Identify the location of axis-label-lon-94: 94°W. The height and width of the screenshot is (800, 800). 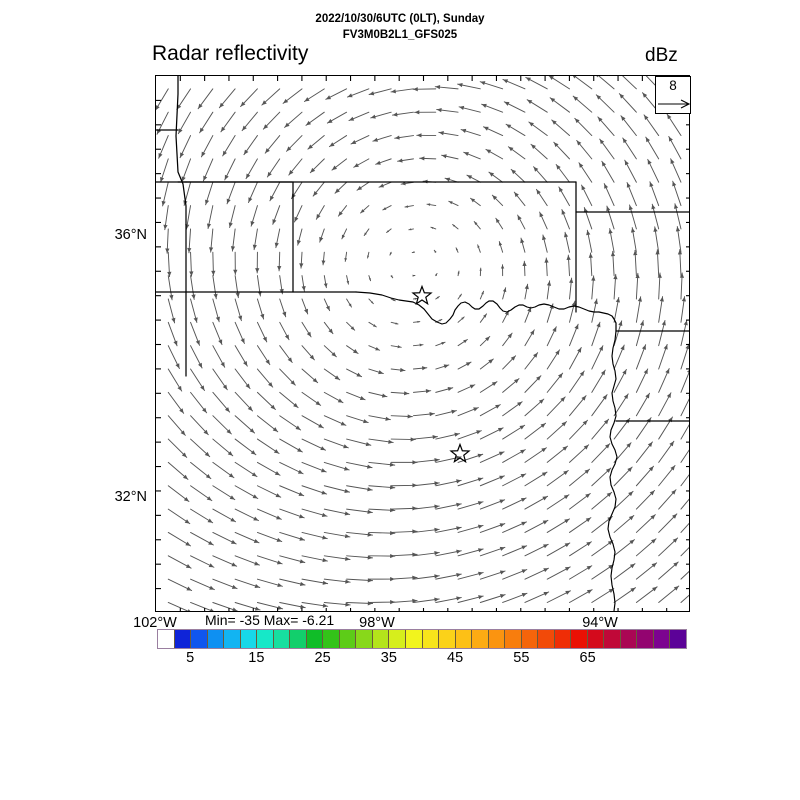
(600, 623).